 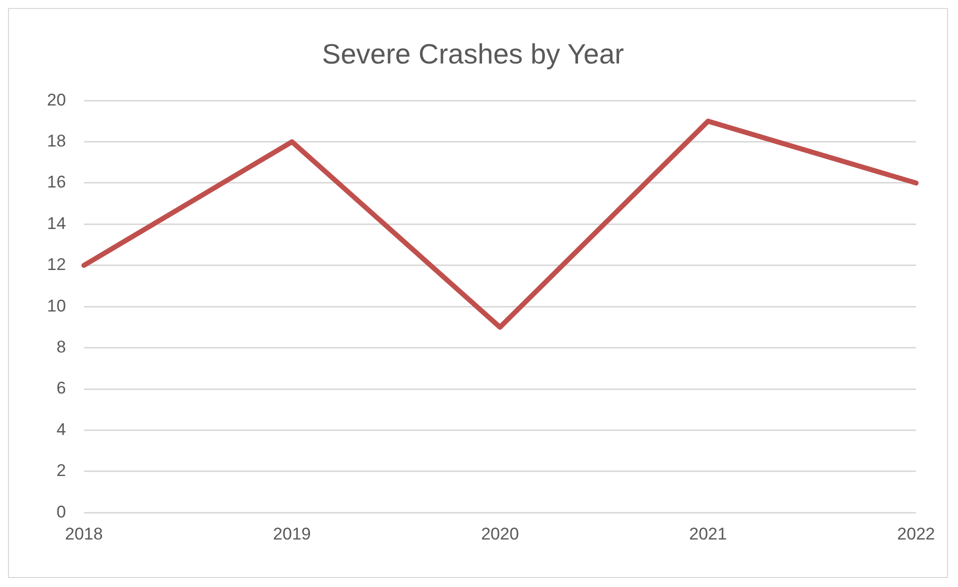 I want to click on y-tick-label: 16, so click(x=56, y=182).